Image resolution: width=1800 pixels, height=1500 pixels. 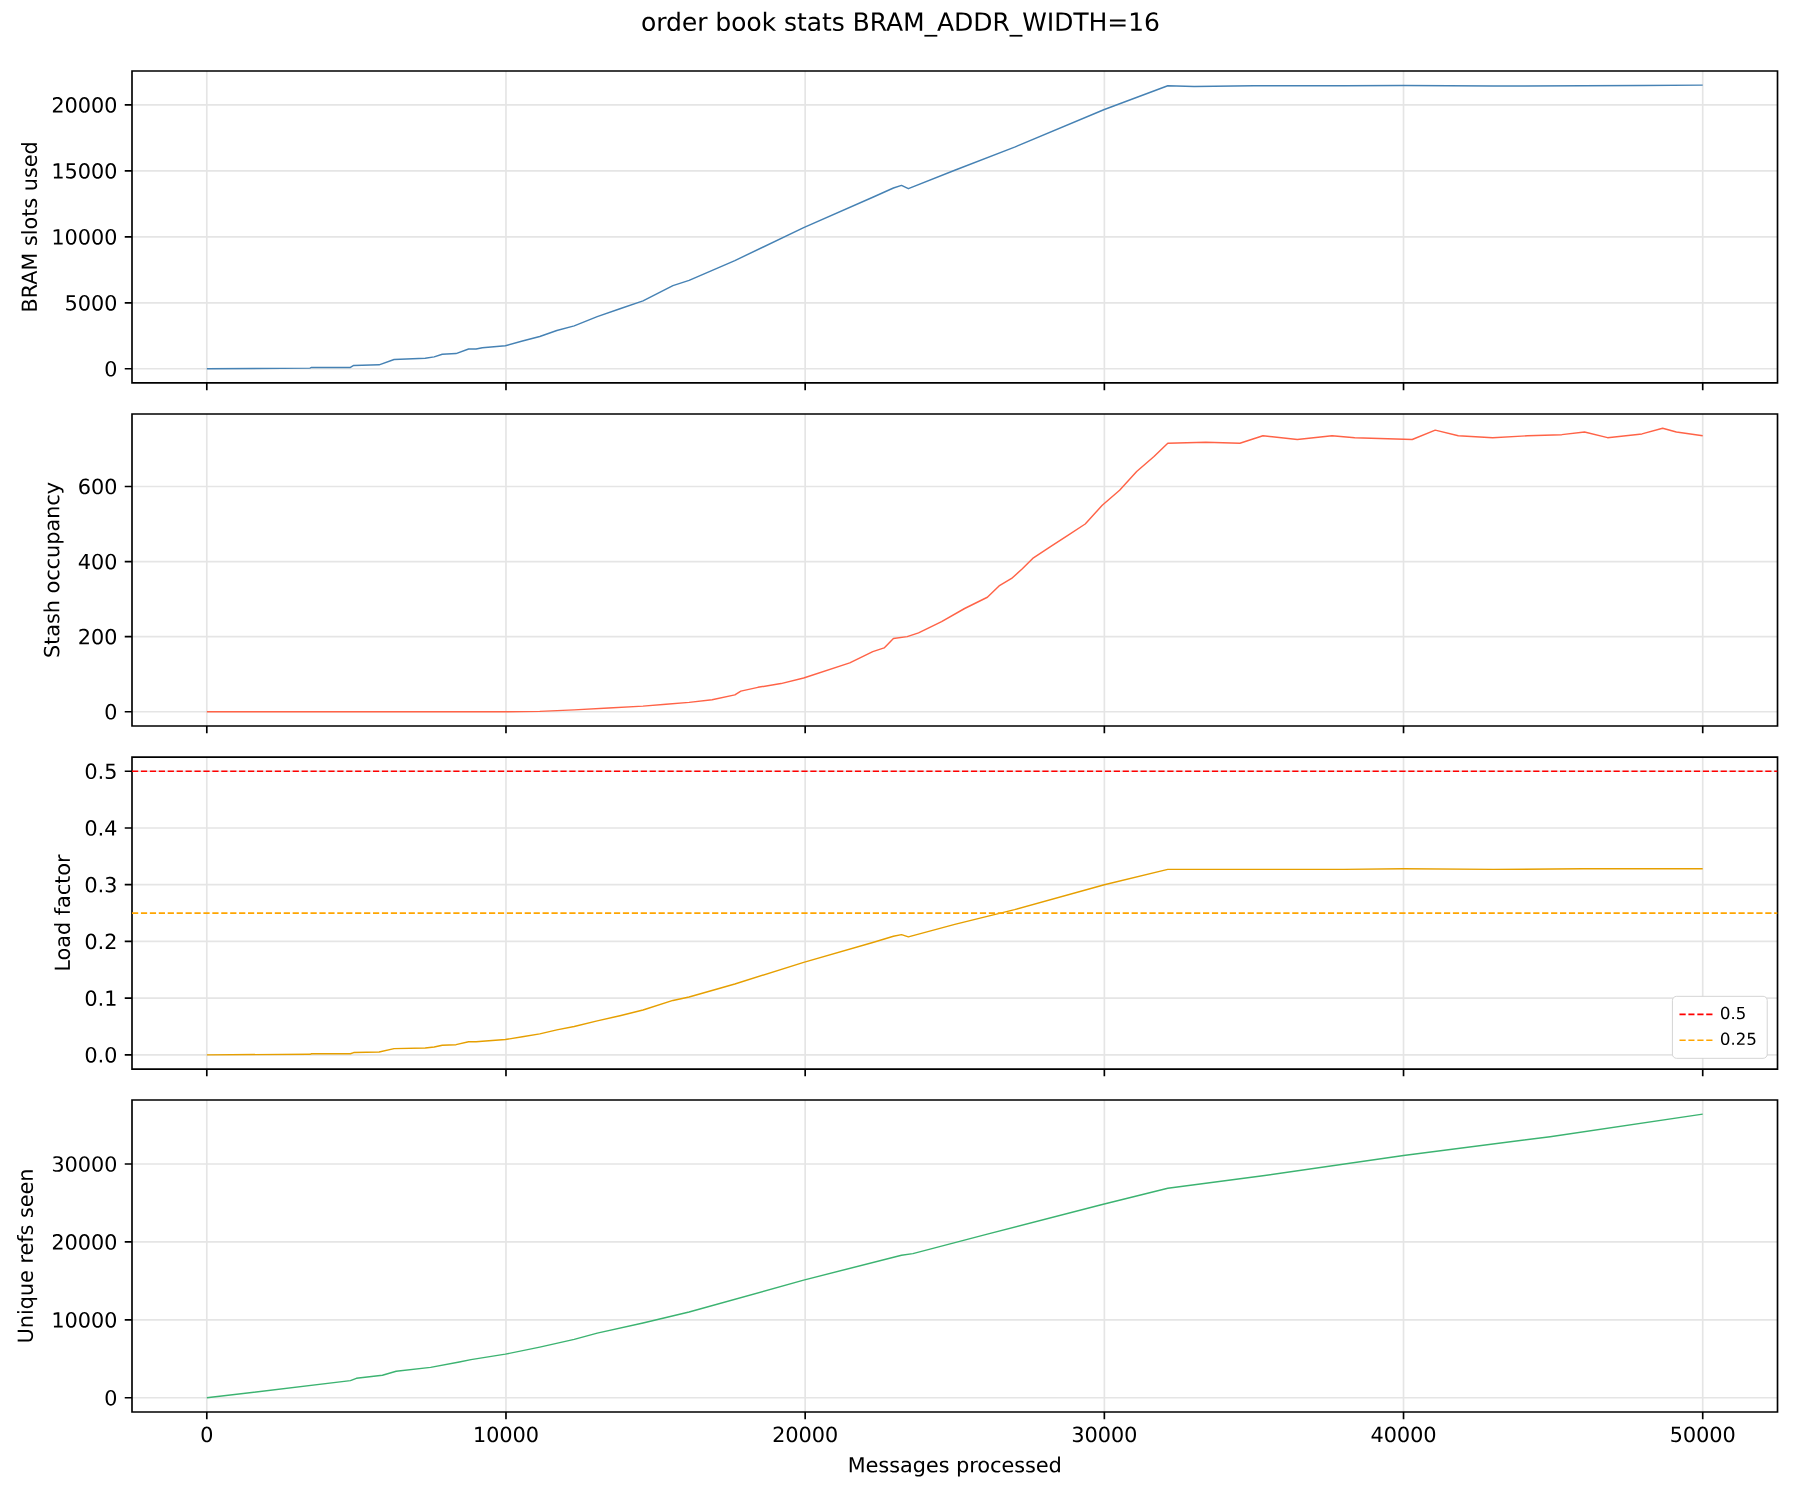 What do you see at coordinates (1703, 1434) in the screenshot?
I see `x-tick-label: 50000` at bounding box center [1703, 1434].